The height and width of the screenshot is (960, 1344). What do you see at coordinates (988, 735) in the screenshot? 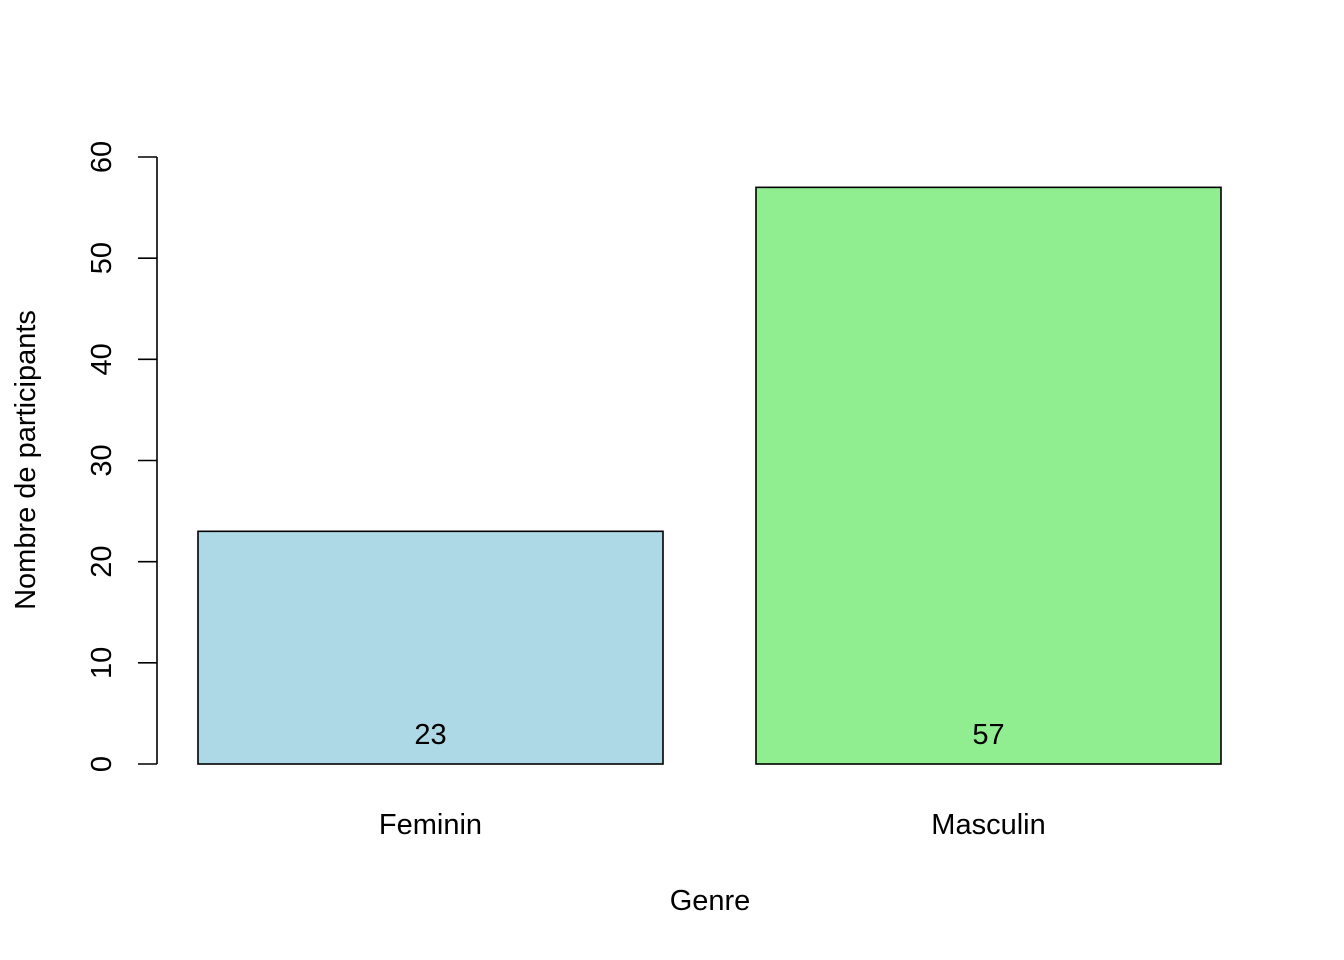
I see `bar-value-label: 57` at bounding box center [988, 735].